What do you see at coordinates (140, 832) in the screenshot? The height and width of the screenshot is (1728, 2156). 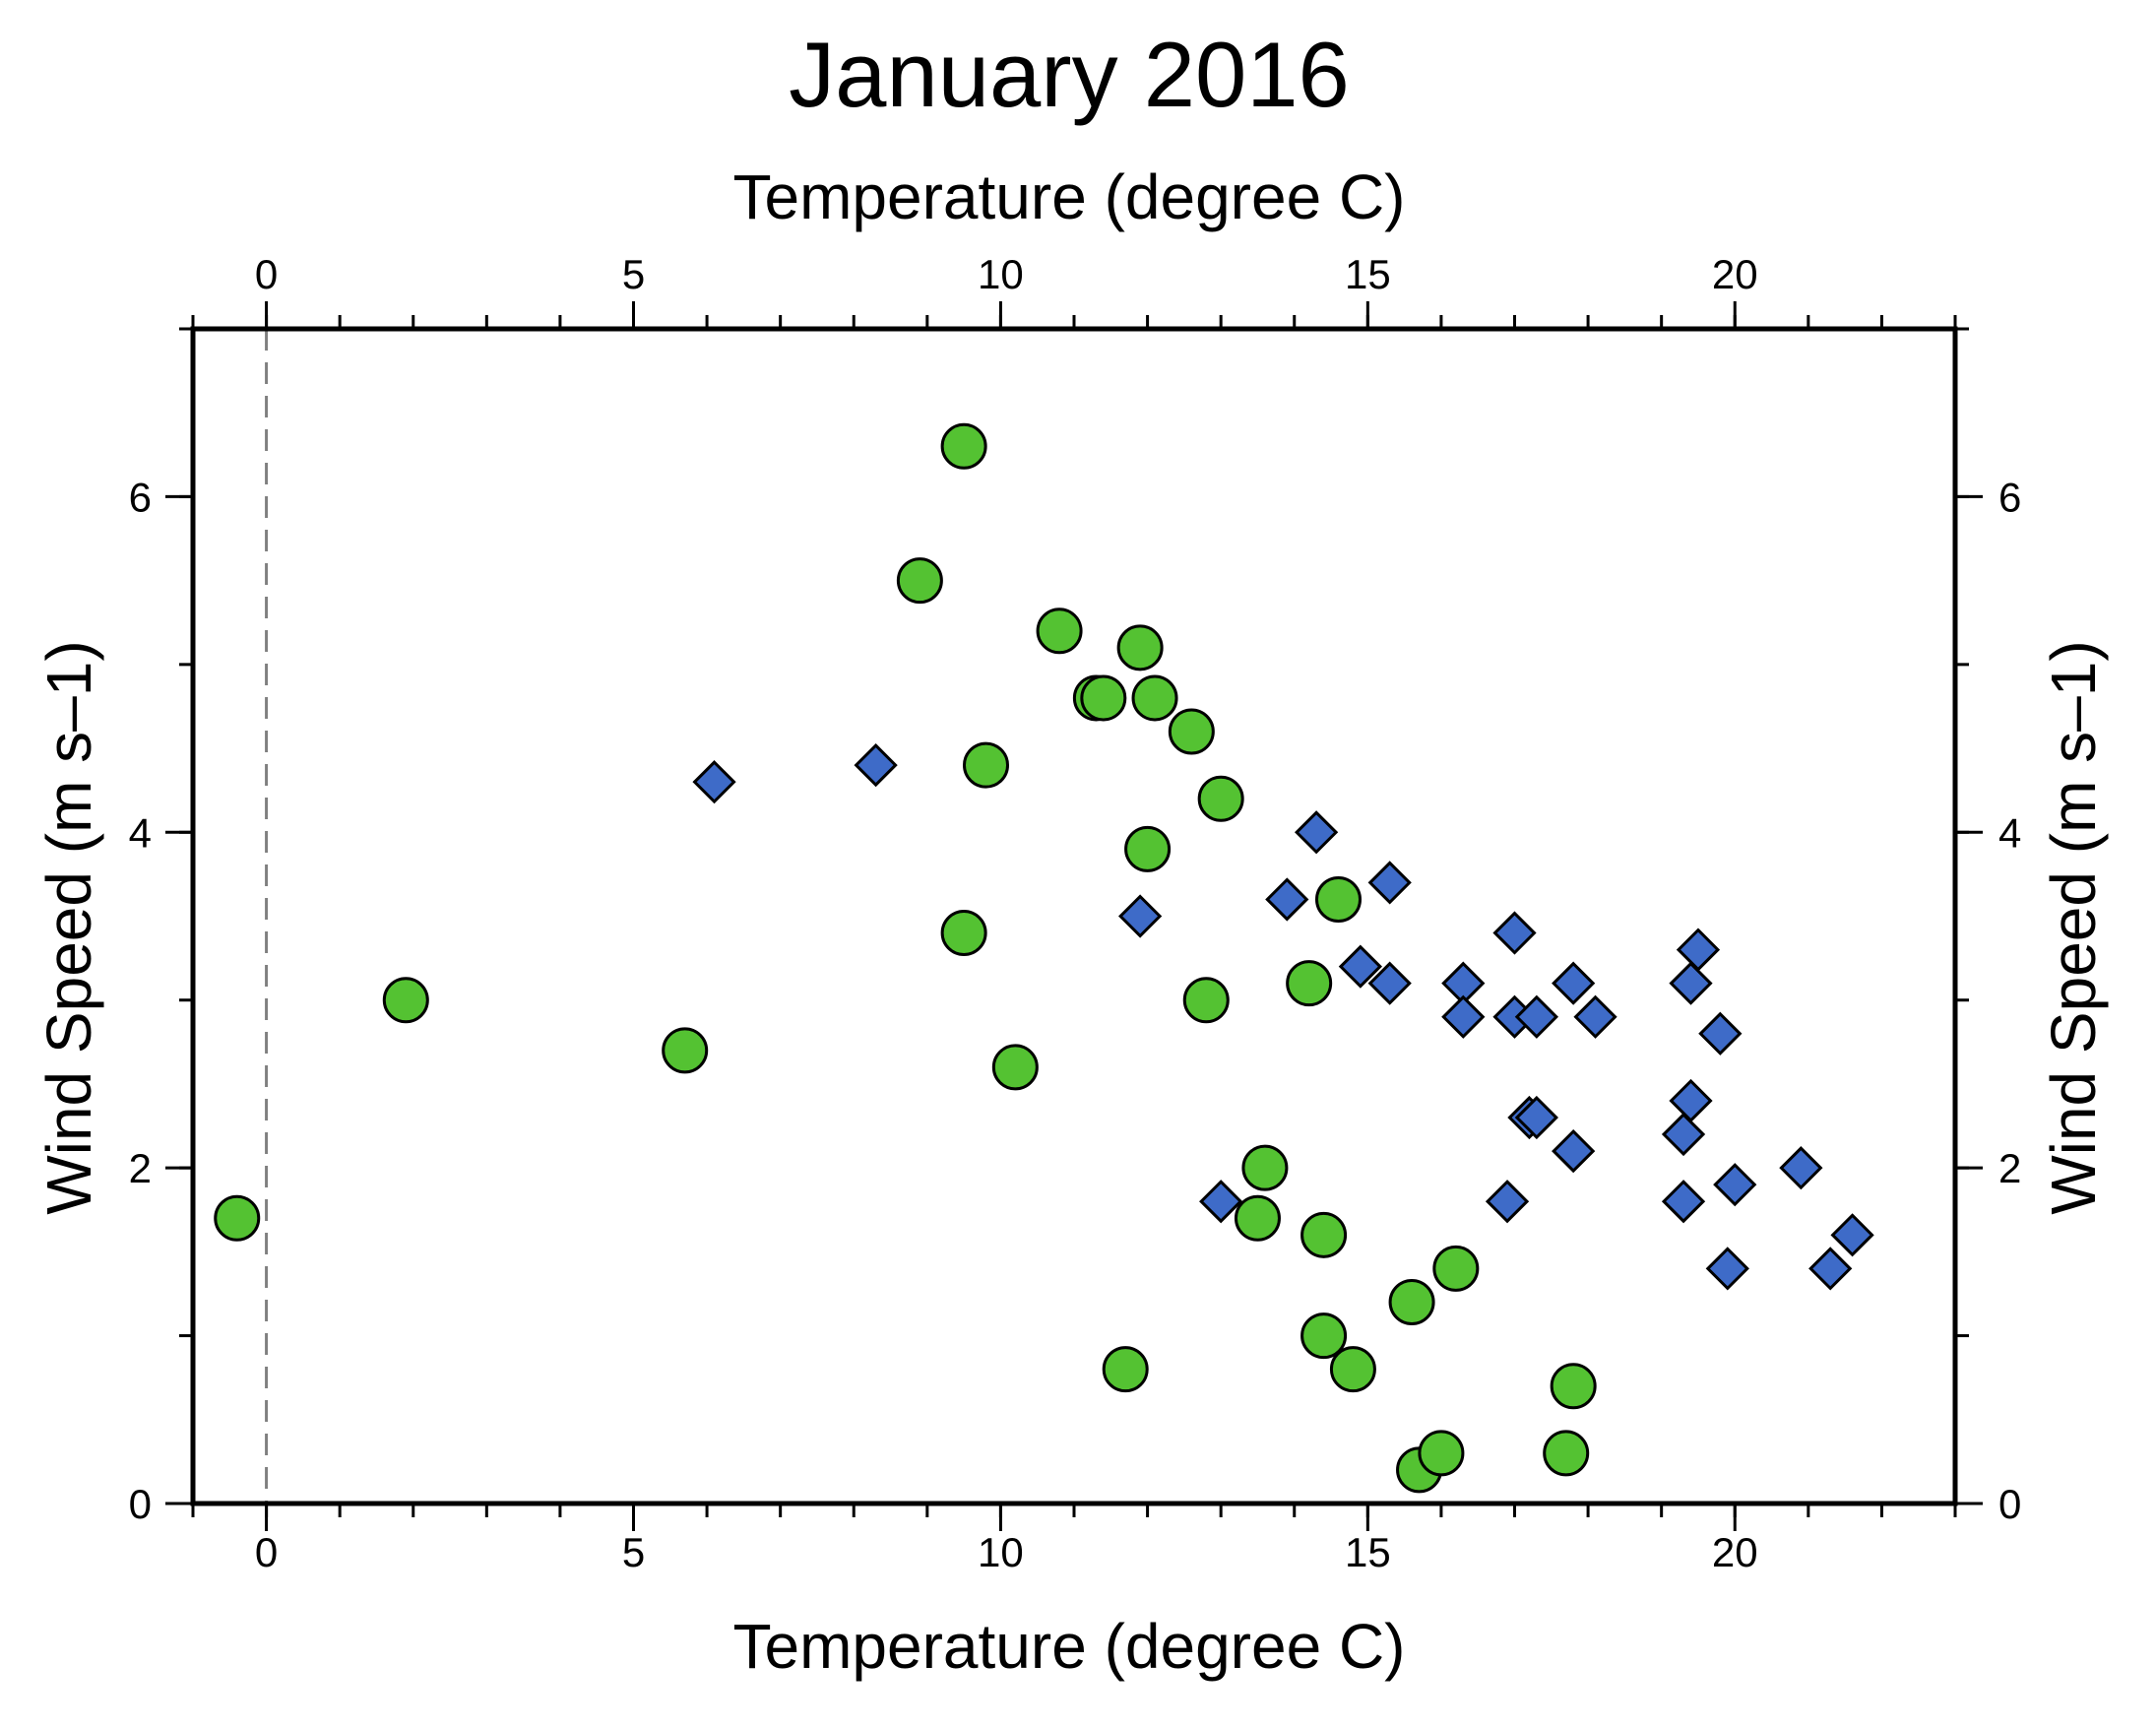 I see `y-tick-label-left: 4` at bounding box center [140, 832].